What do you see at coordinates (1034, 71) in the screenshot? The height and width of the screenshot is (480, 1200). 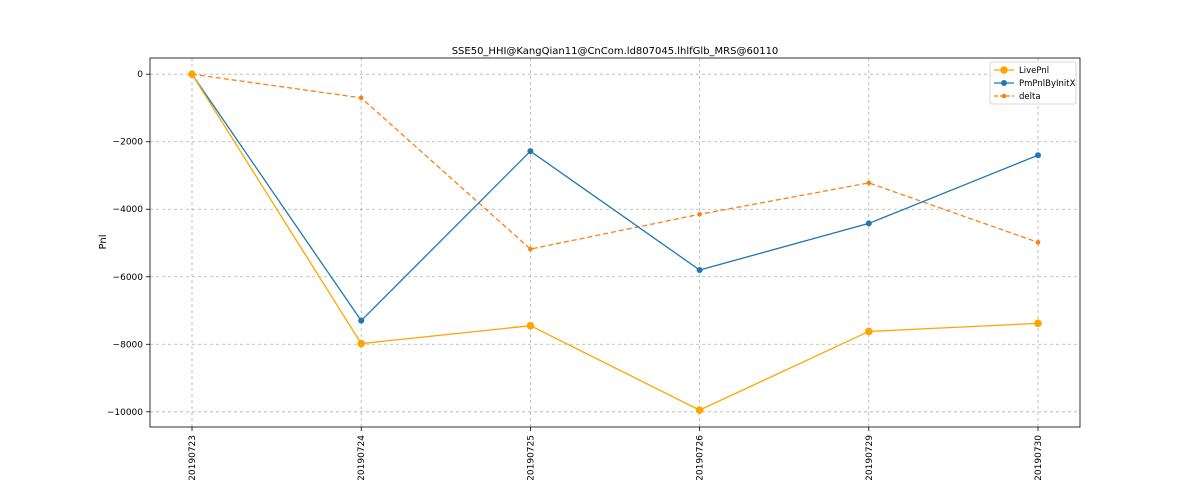 I see `legend-label: LivePnl` at bounding box center [1034, 71].